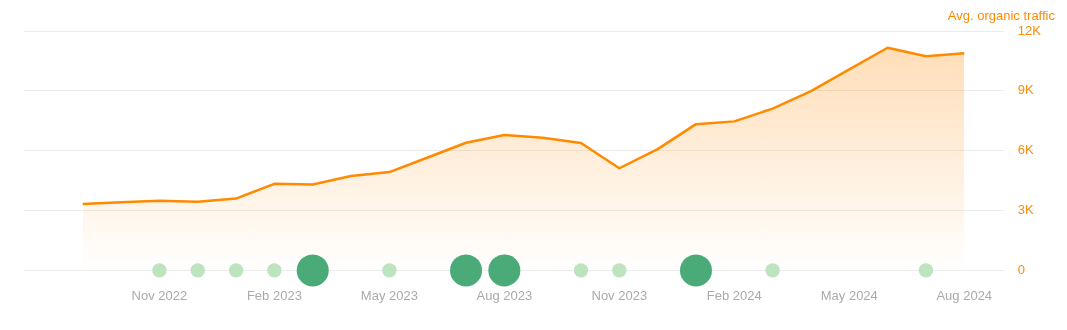 This screenshot has width=1067, height=330. I want to click on x-tick-label: Nov 2023, so click(619, 295).